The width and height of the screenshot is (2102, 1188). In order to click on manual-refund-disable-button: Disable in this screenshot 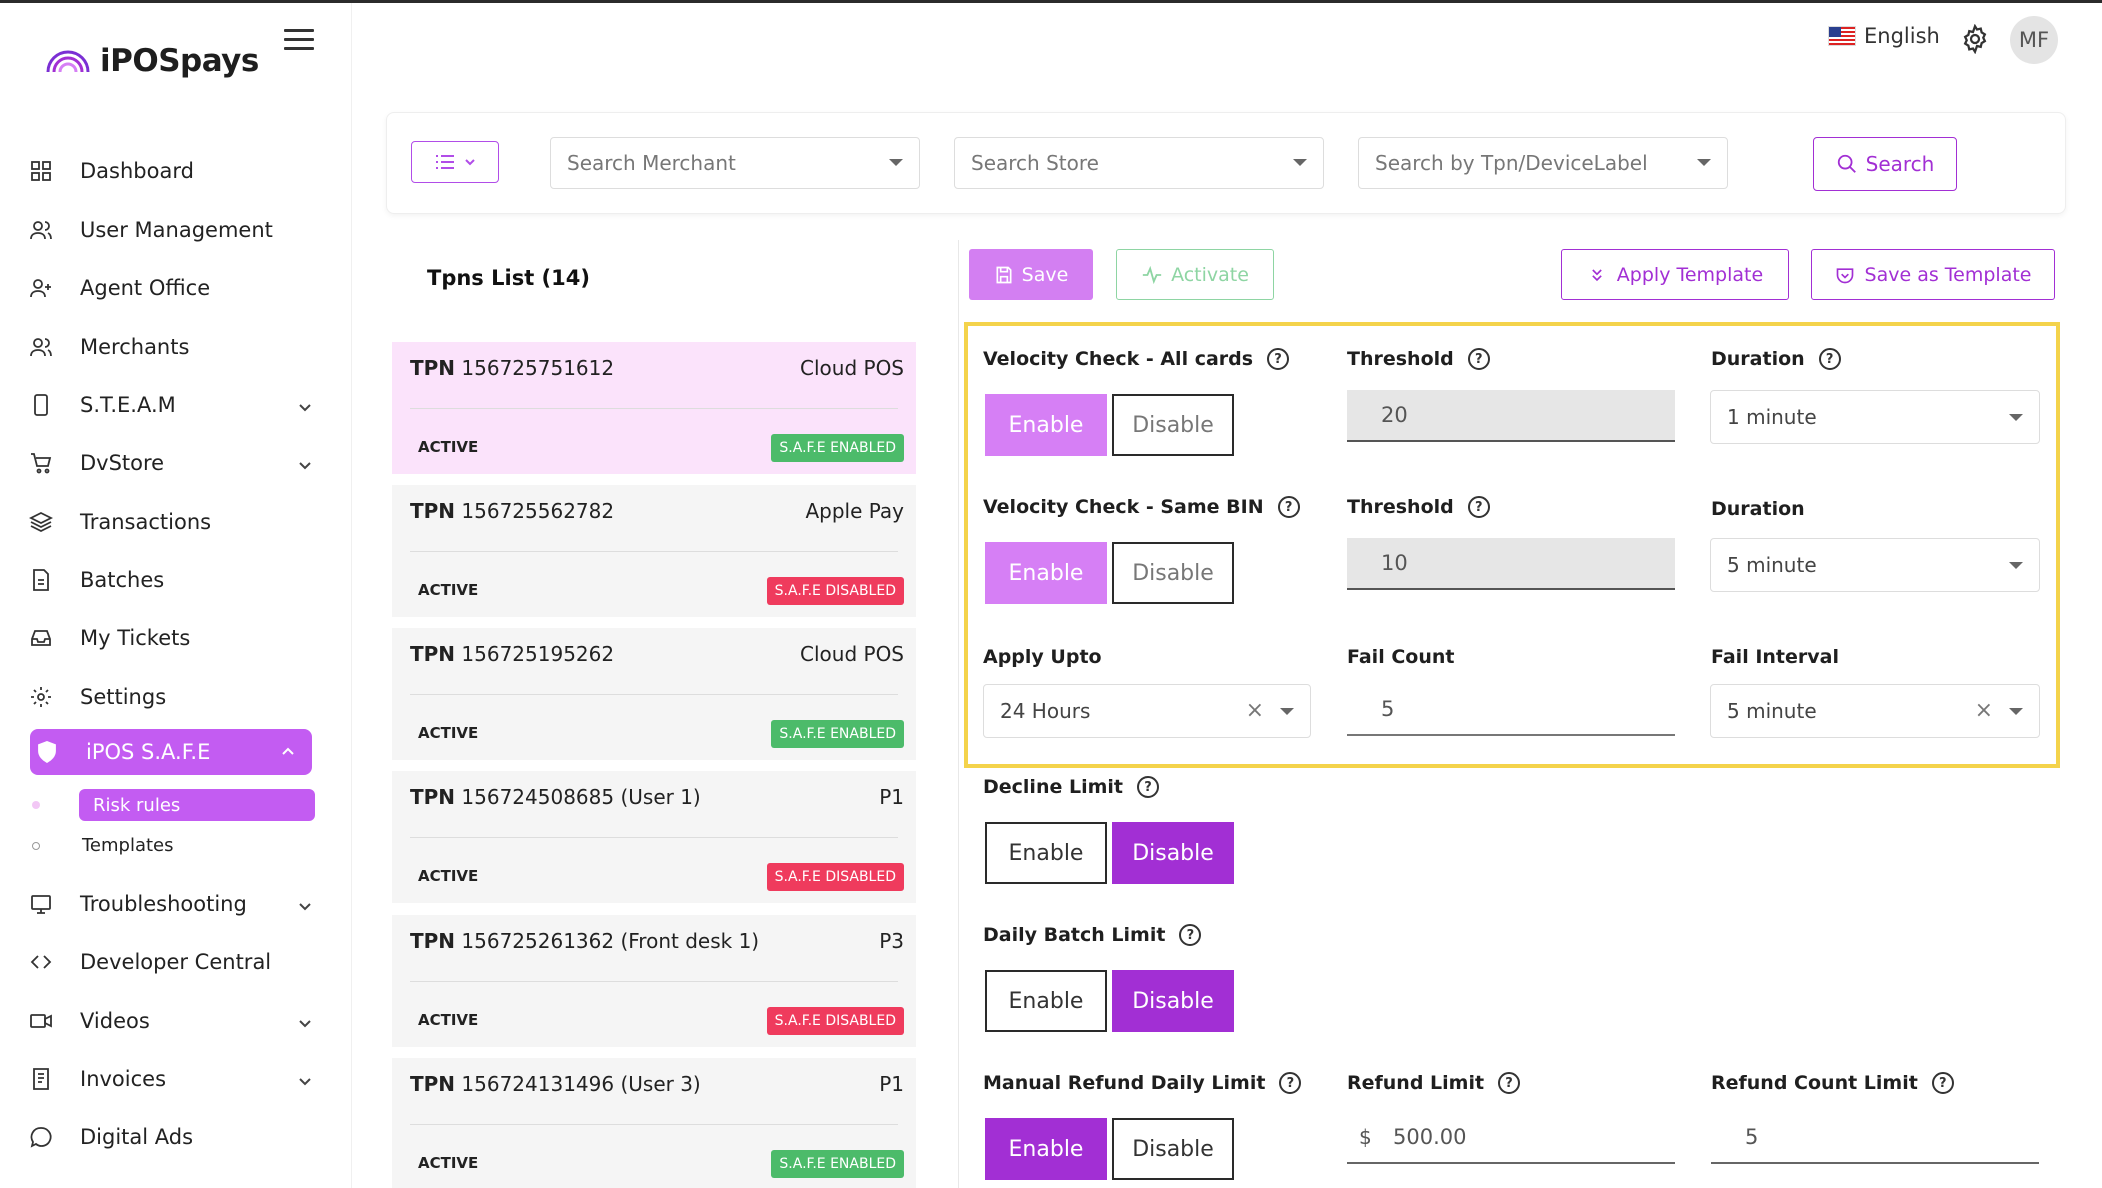, I will do `click(1173, 1149)`.